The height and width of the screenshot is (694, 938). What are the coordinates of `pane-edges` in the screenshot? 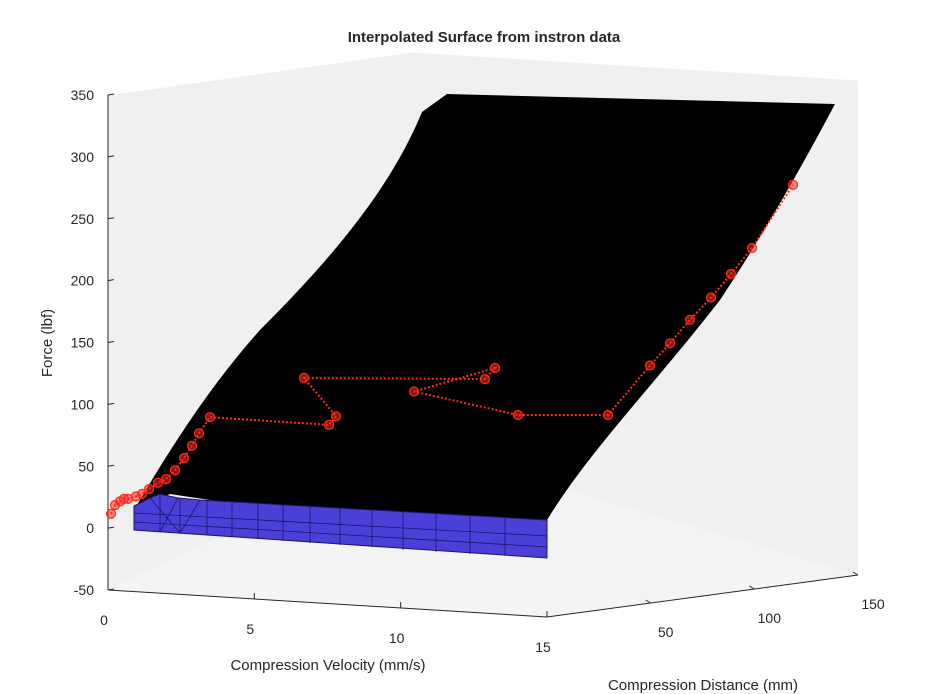 It's located at (483, 73).